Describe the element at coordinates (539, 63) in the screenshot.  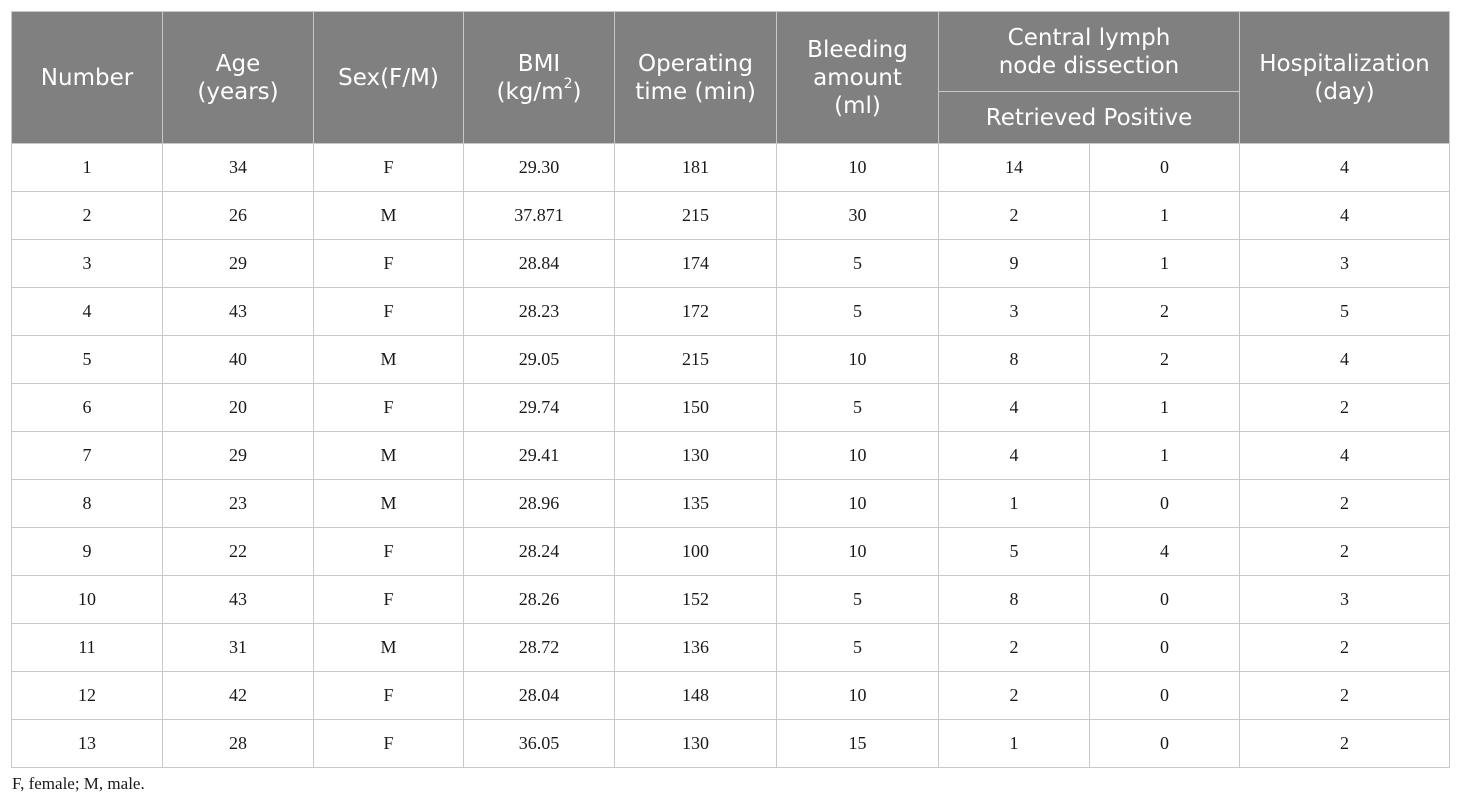
I see `header-bmi-label: BMI` at that location.